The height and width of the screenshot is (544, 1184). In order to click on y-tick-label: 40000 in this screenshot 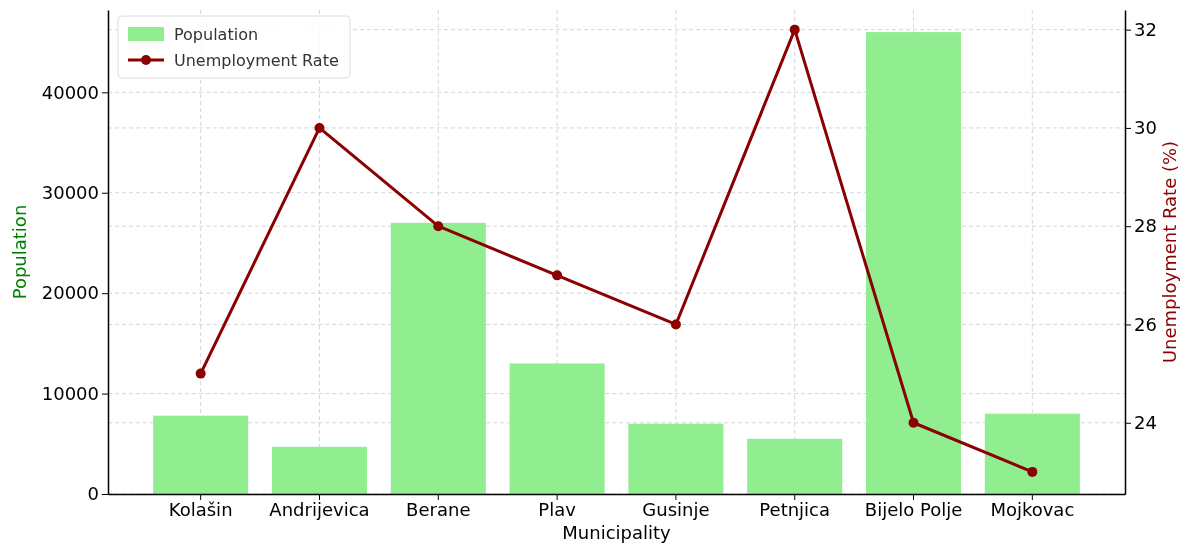, I will do `click(70, 92)`.